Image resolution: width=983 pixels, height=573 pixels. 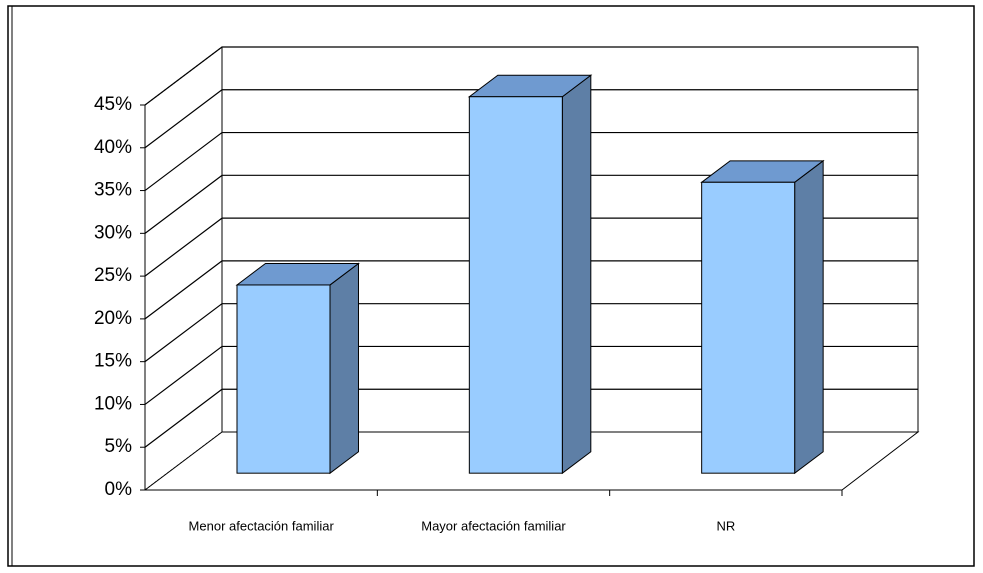 I want to click on y-tick-label: 20%, so click(x=113, y=318).